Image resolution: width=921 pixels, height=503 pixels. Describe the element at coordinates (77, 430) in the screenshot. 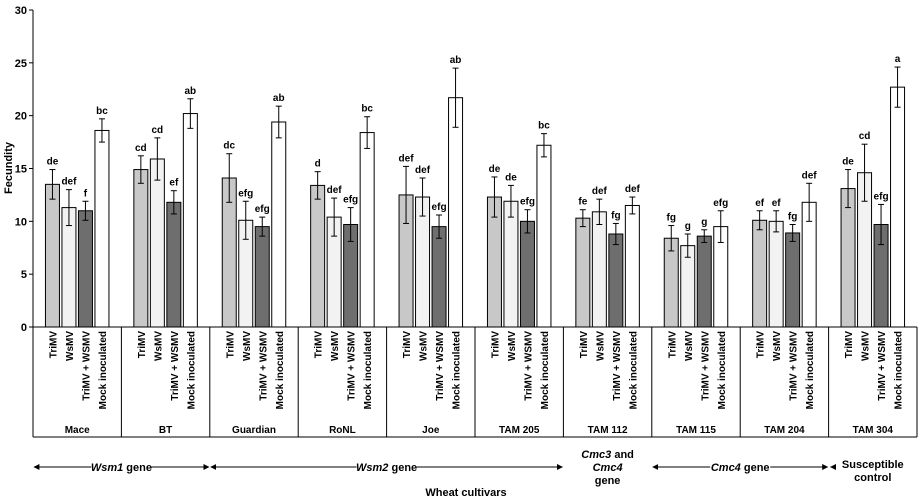

I see `cultivar-label: Mace` at that location.